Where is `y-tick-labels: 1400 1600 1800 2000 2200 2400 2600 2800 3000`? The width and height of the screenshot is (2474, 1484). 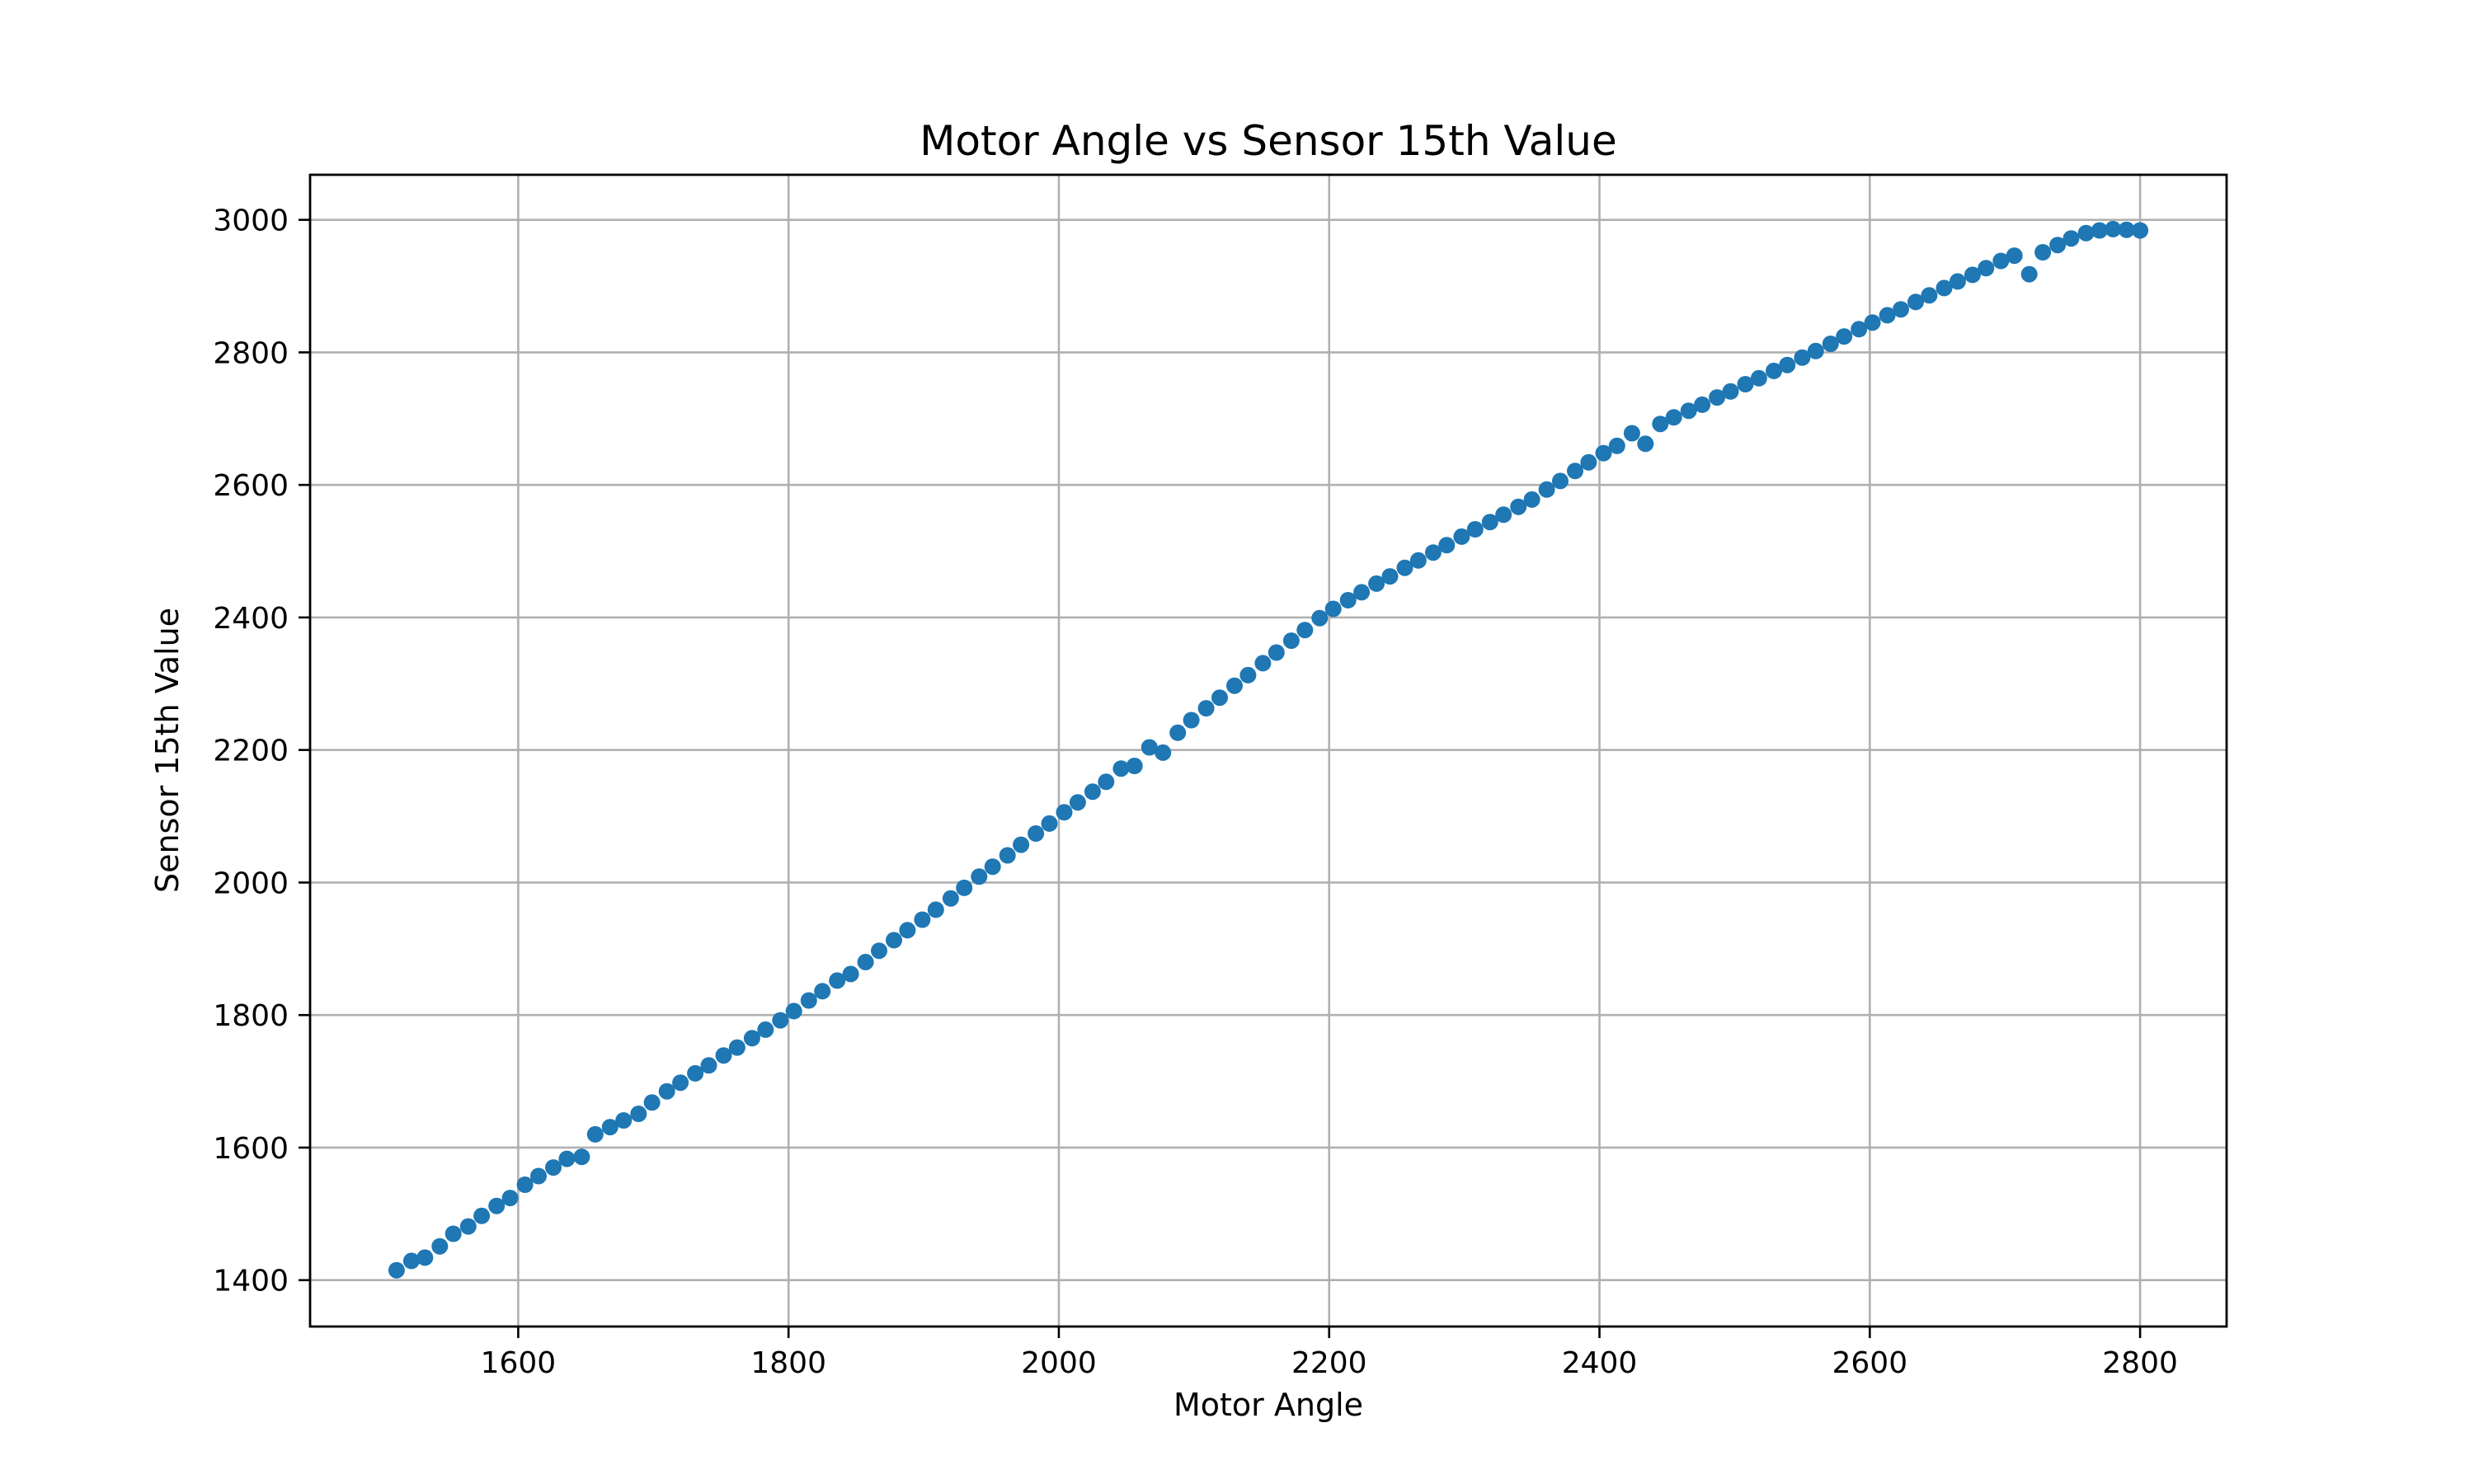 y-tick-labels: 1400 1600 1800 2000 2200 2400 2600 2800 3000 is located at coordinates (251, 751).